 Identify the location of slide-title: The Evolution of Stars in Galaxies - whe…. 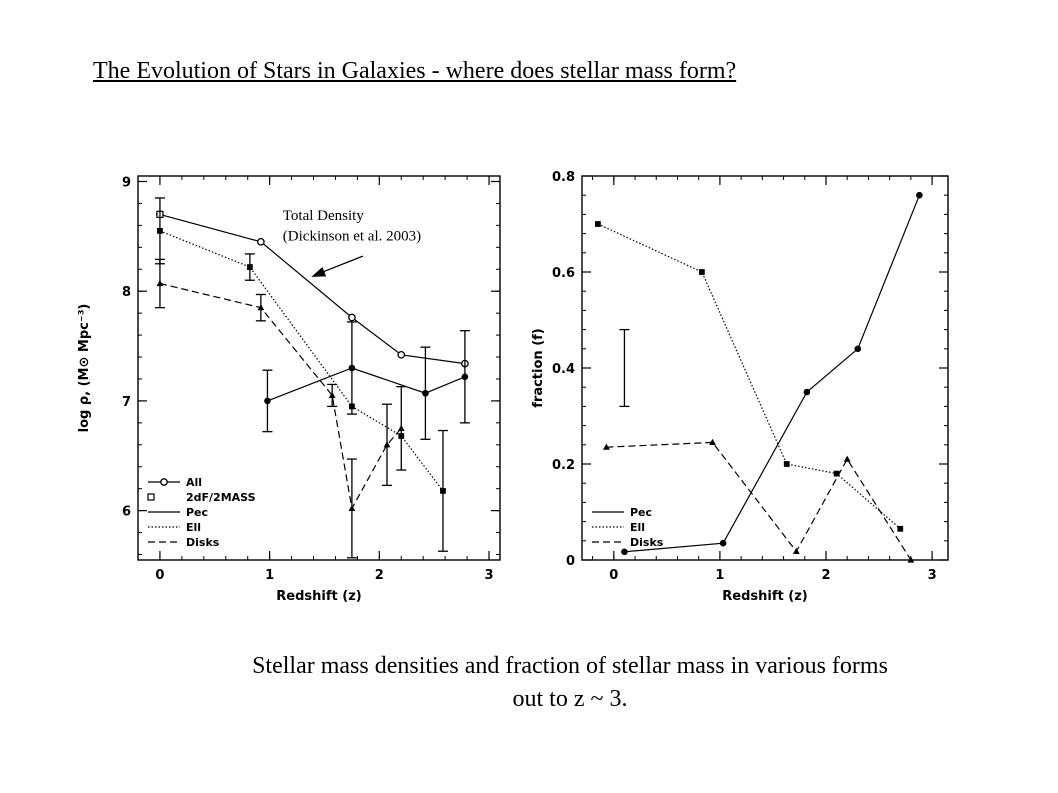
(415, 71).